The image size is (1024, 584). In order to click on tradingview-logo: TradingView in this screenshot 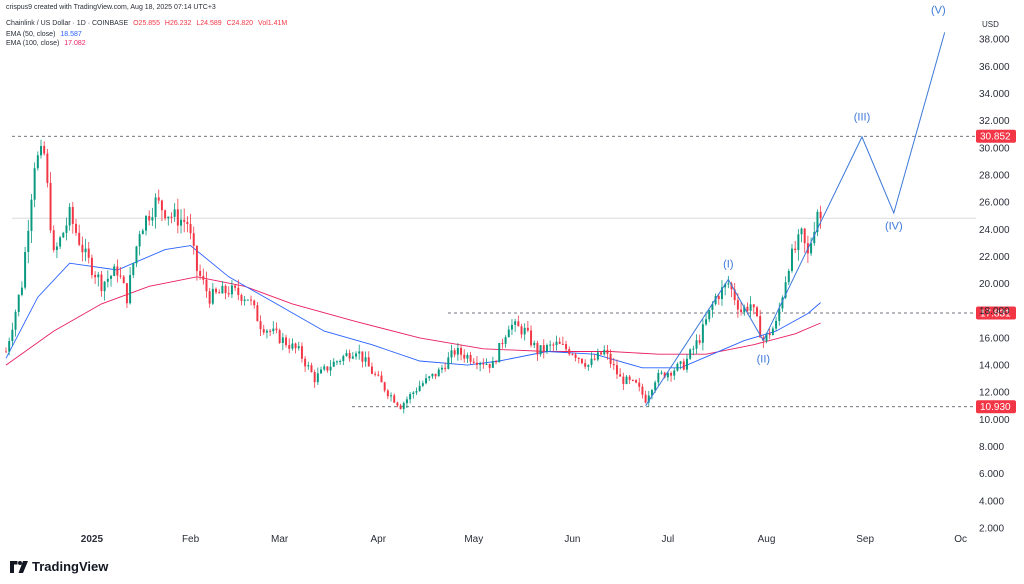, I will do `click(59, 566)`.